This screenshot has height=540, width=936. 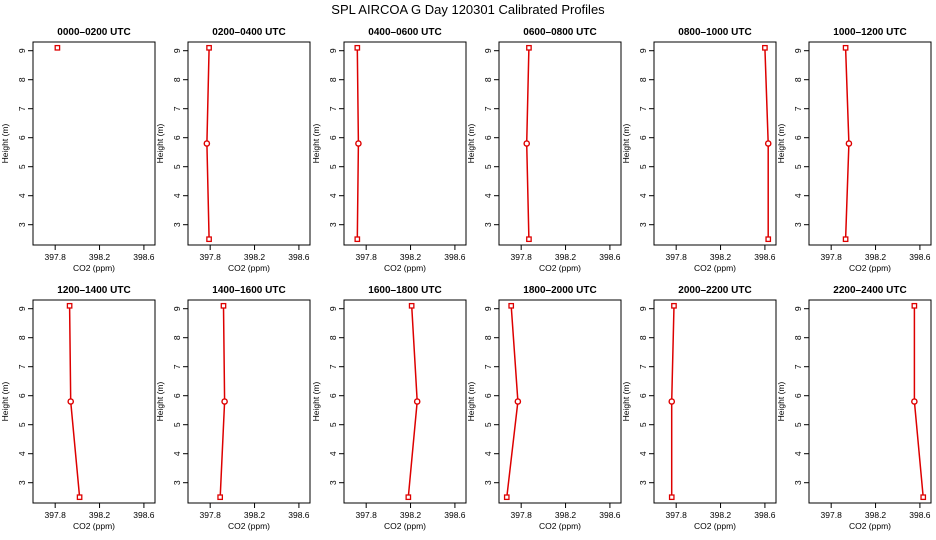 What do you see at coordinates (559, 32) in the screenshot?
I see `panel-title: 0600–0800 UTC` at bounding box center [559, 32].